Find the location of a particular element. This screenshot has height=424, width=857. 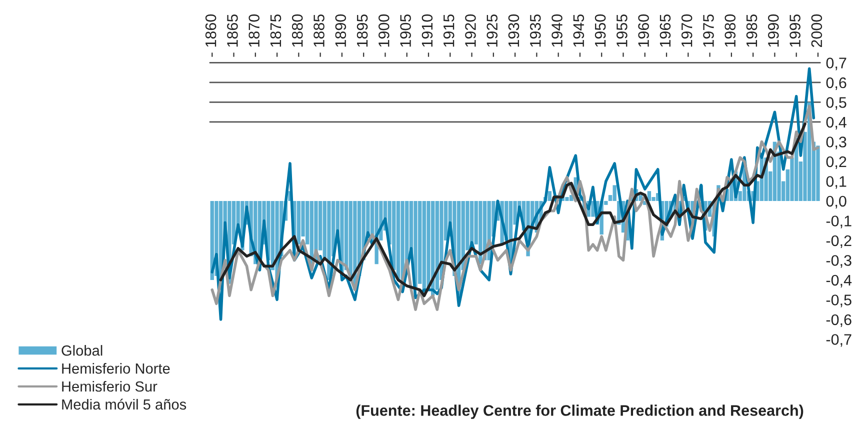

y-tick-label: 0,2 is located at coordinates (836, 162).